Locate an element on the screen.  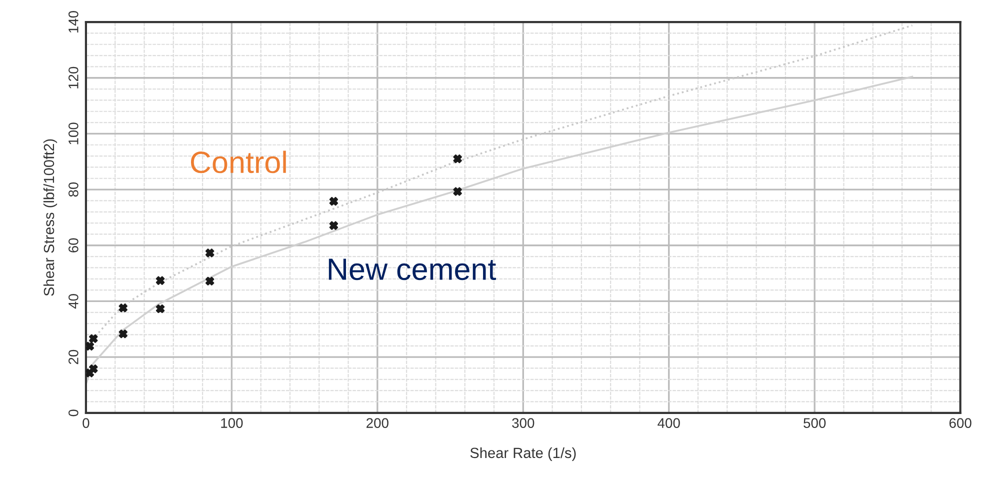
x-tick-label: 100 is located at coordinates (232, 423).